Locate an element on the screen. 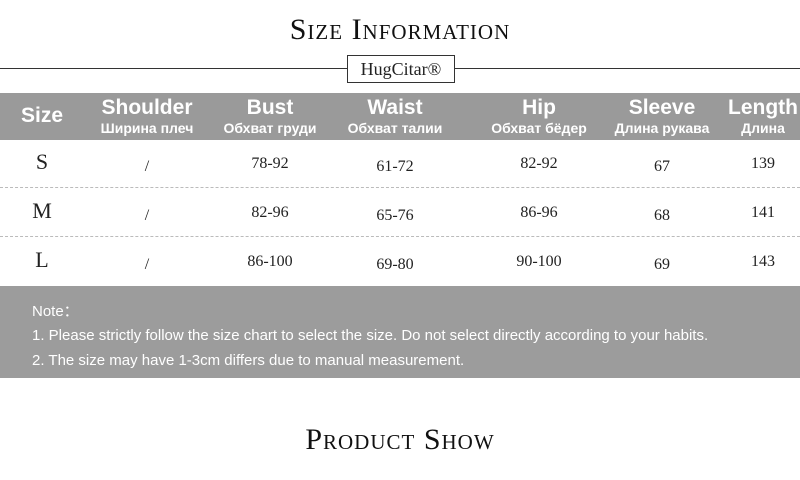 The width and height of the screenshot is (800, 480). column-header: Size is located at coordinates (42, 115).